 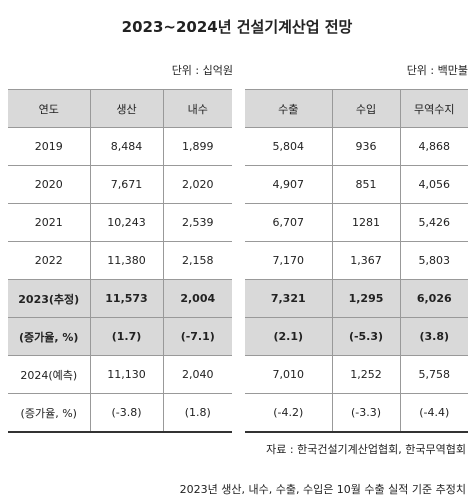 What do you see at coordinates (366, 298) in the screenshot?
I see `cell: 1,295` at bounding box center [366, 298].